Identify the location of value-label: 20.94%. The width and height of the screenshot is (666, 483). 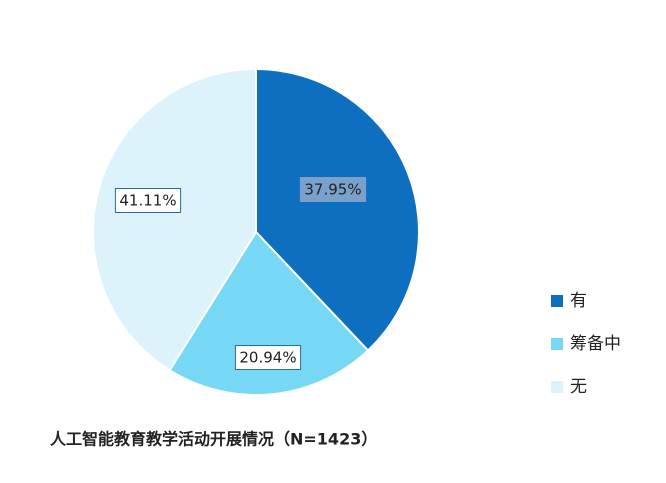
(267, 358).